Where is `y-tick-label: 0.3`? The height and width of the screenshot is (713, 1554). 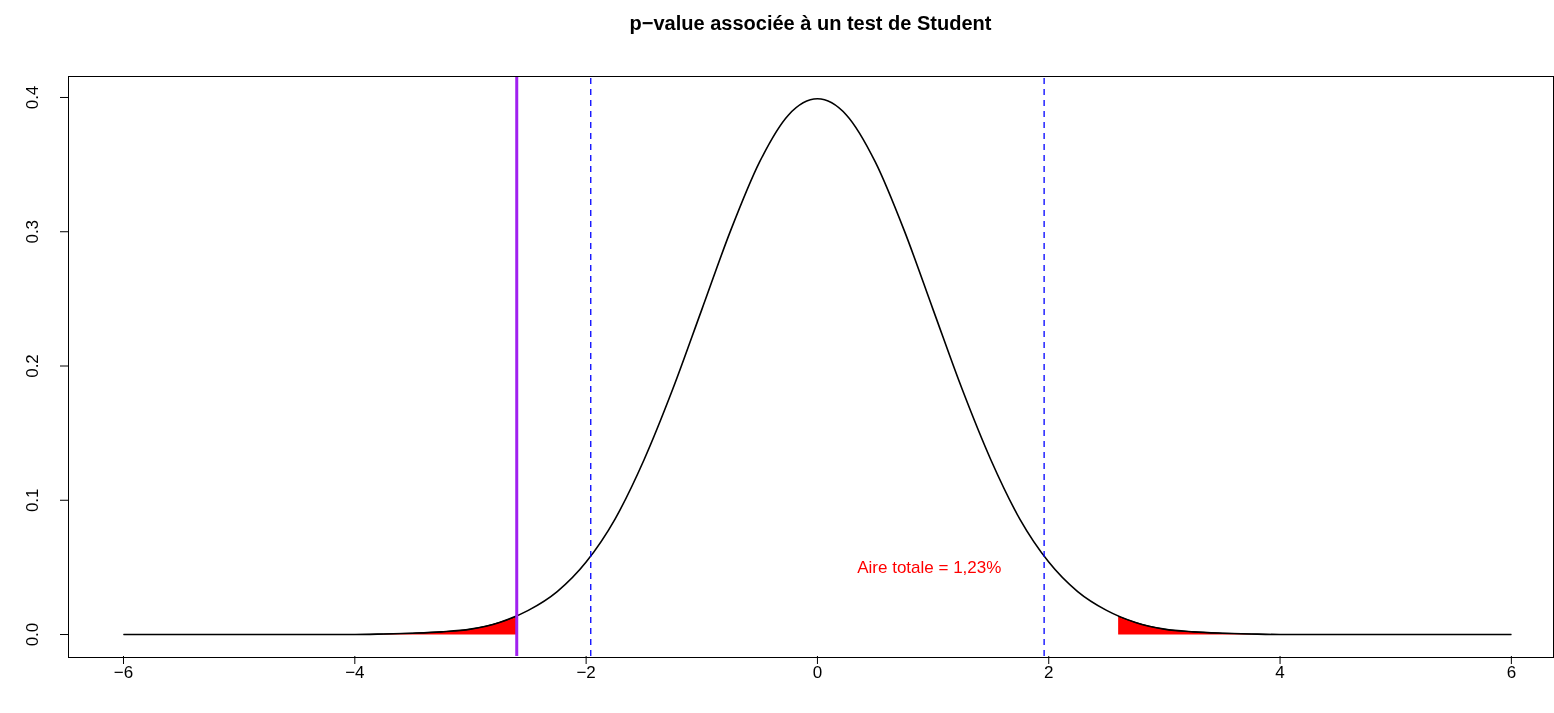 y-tick-label: 0.3 is located at coordinates (32, 231).